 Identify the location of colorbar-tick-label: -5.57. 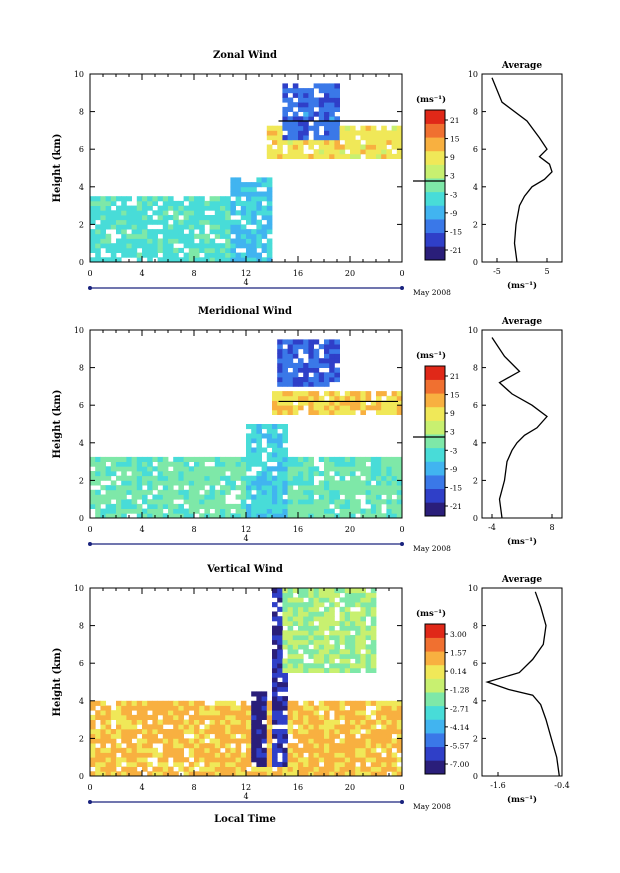
(459, 745).